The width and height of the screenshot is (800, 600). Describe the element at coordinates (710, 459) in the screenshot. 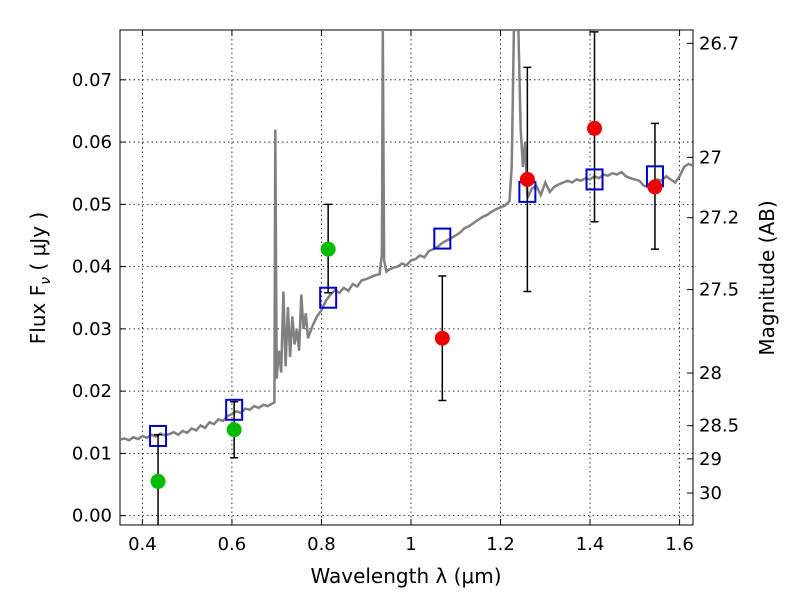

I see `mag-tick-label: 29` at that location.